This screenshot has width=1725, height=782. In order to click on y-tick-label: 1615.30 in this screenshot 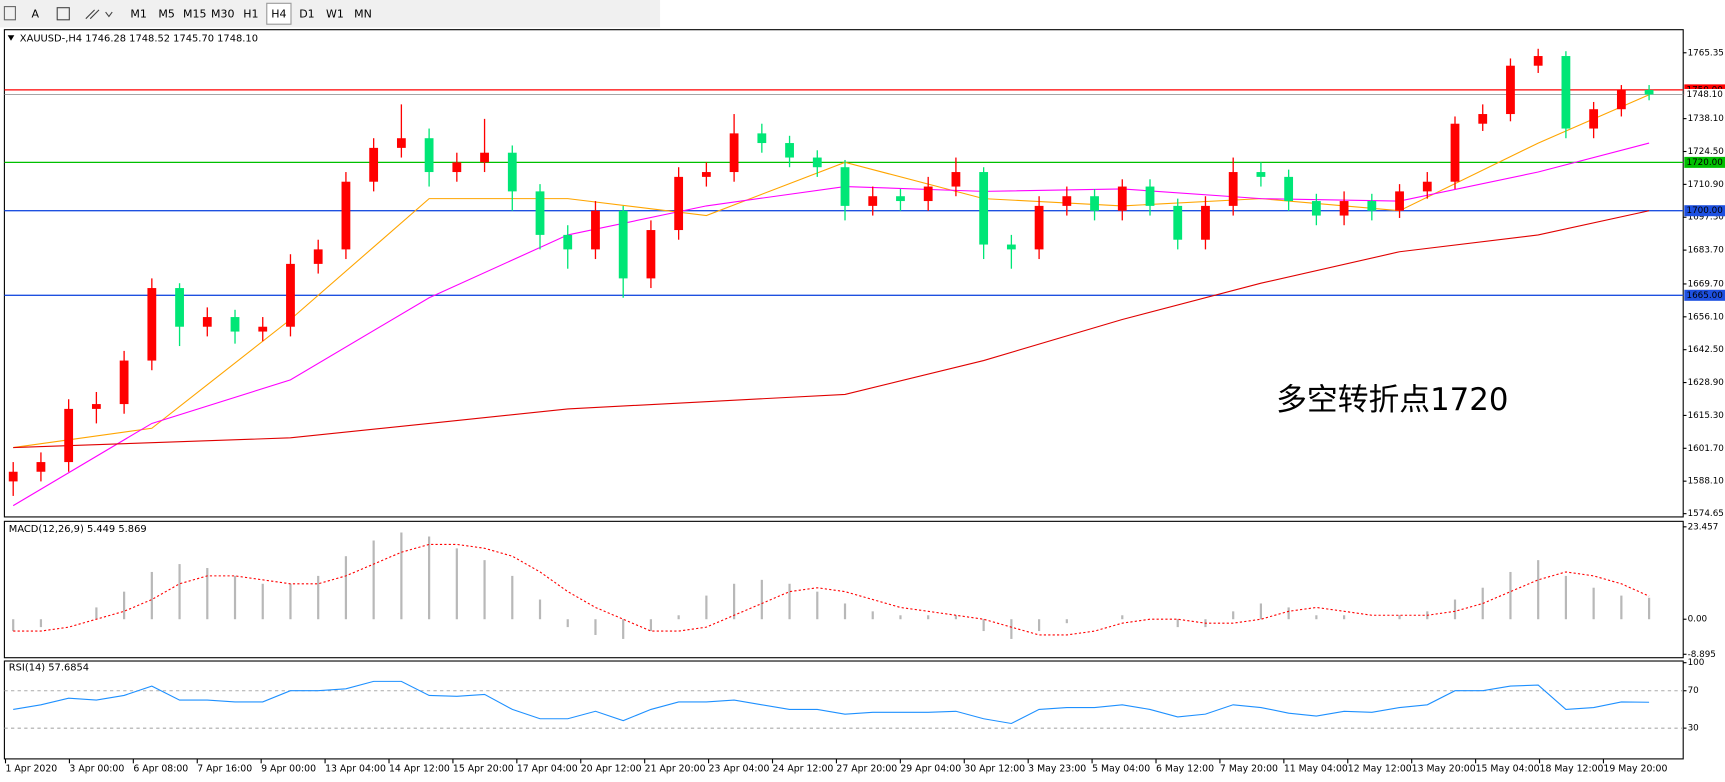, I will do `click(1706, 416)`.